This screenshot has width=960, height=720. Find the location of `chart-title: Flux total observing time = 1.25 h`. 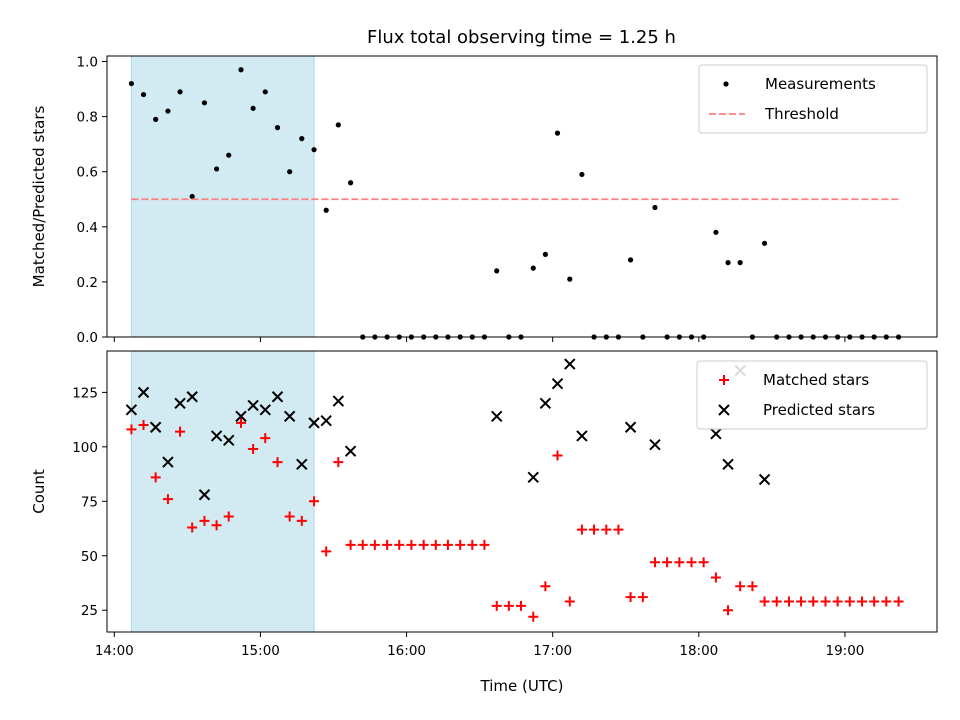

chart-title: Flux total observing time = 1.25 h is located at coordinates (521, 37).